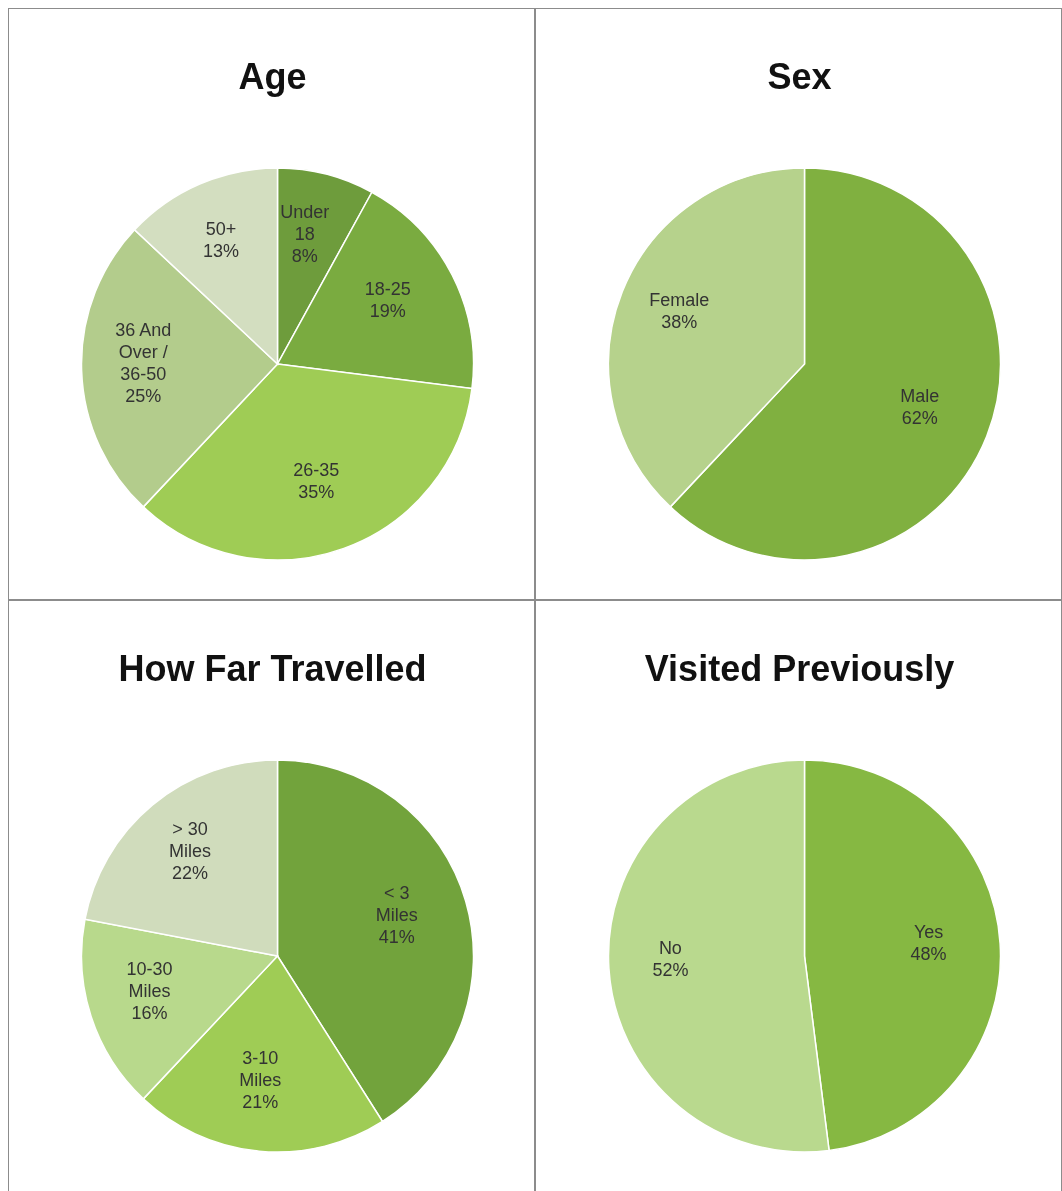  I want to click on data-label: 16%, so click(149, 1012).